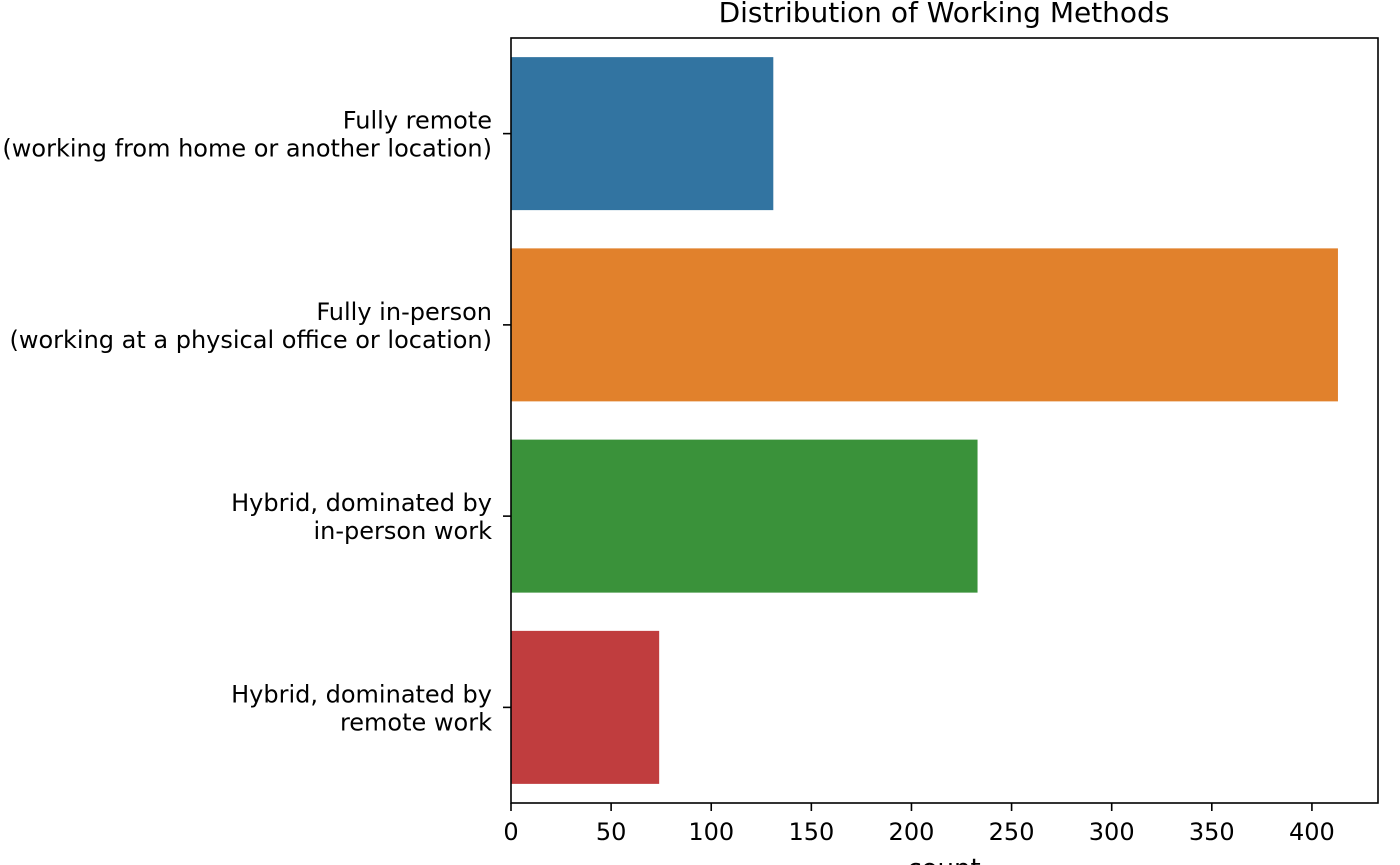  What do you see at coordinates (1112, 832) in the screenshot?
I see `x-tick-label-6: 300` at bounding box center [1112, 832].